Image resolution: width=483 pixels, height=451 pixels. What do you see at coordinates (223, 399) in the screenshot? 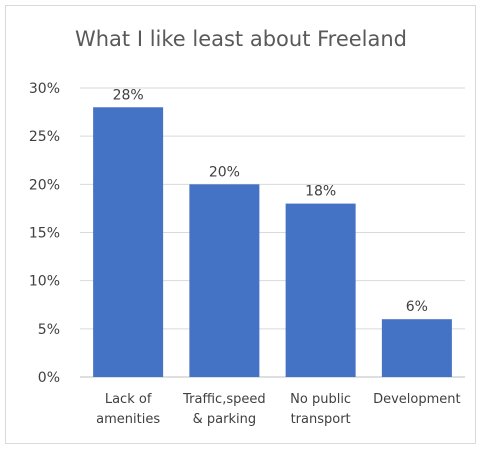
I see `x-tick-label: Traffic,speed` at bounding box center [223, 399].